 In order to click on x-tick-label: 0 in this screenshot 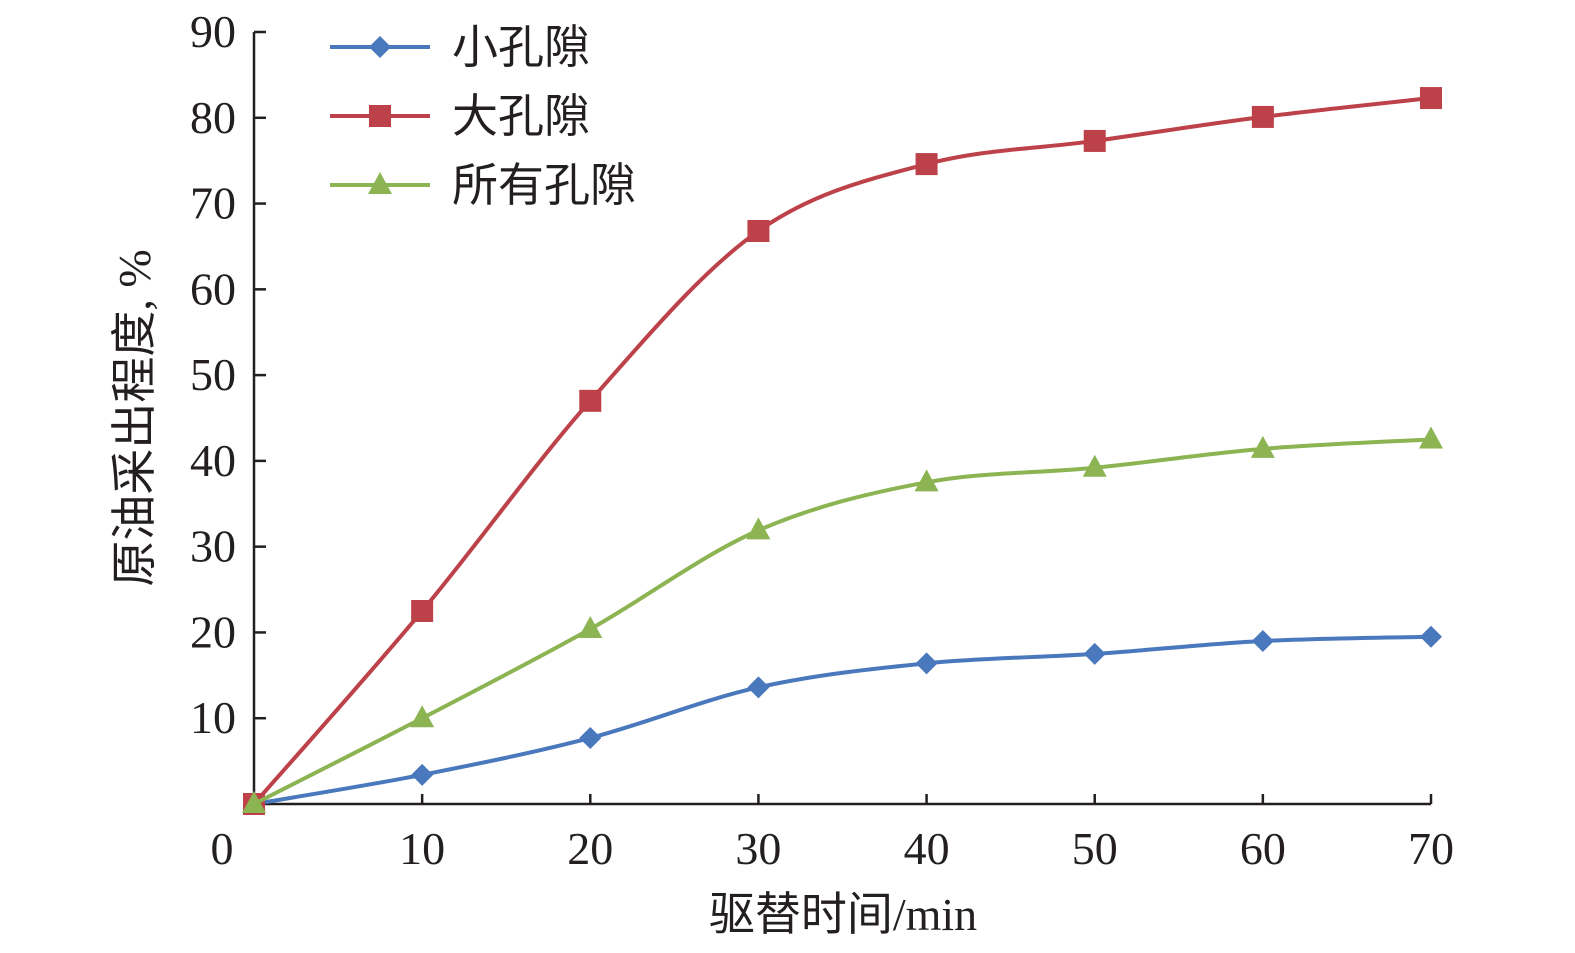, I will do `click(222, 848)`.